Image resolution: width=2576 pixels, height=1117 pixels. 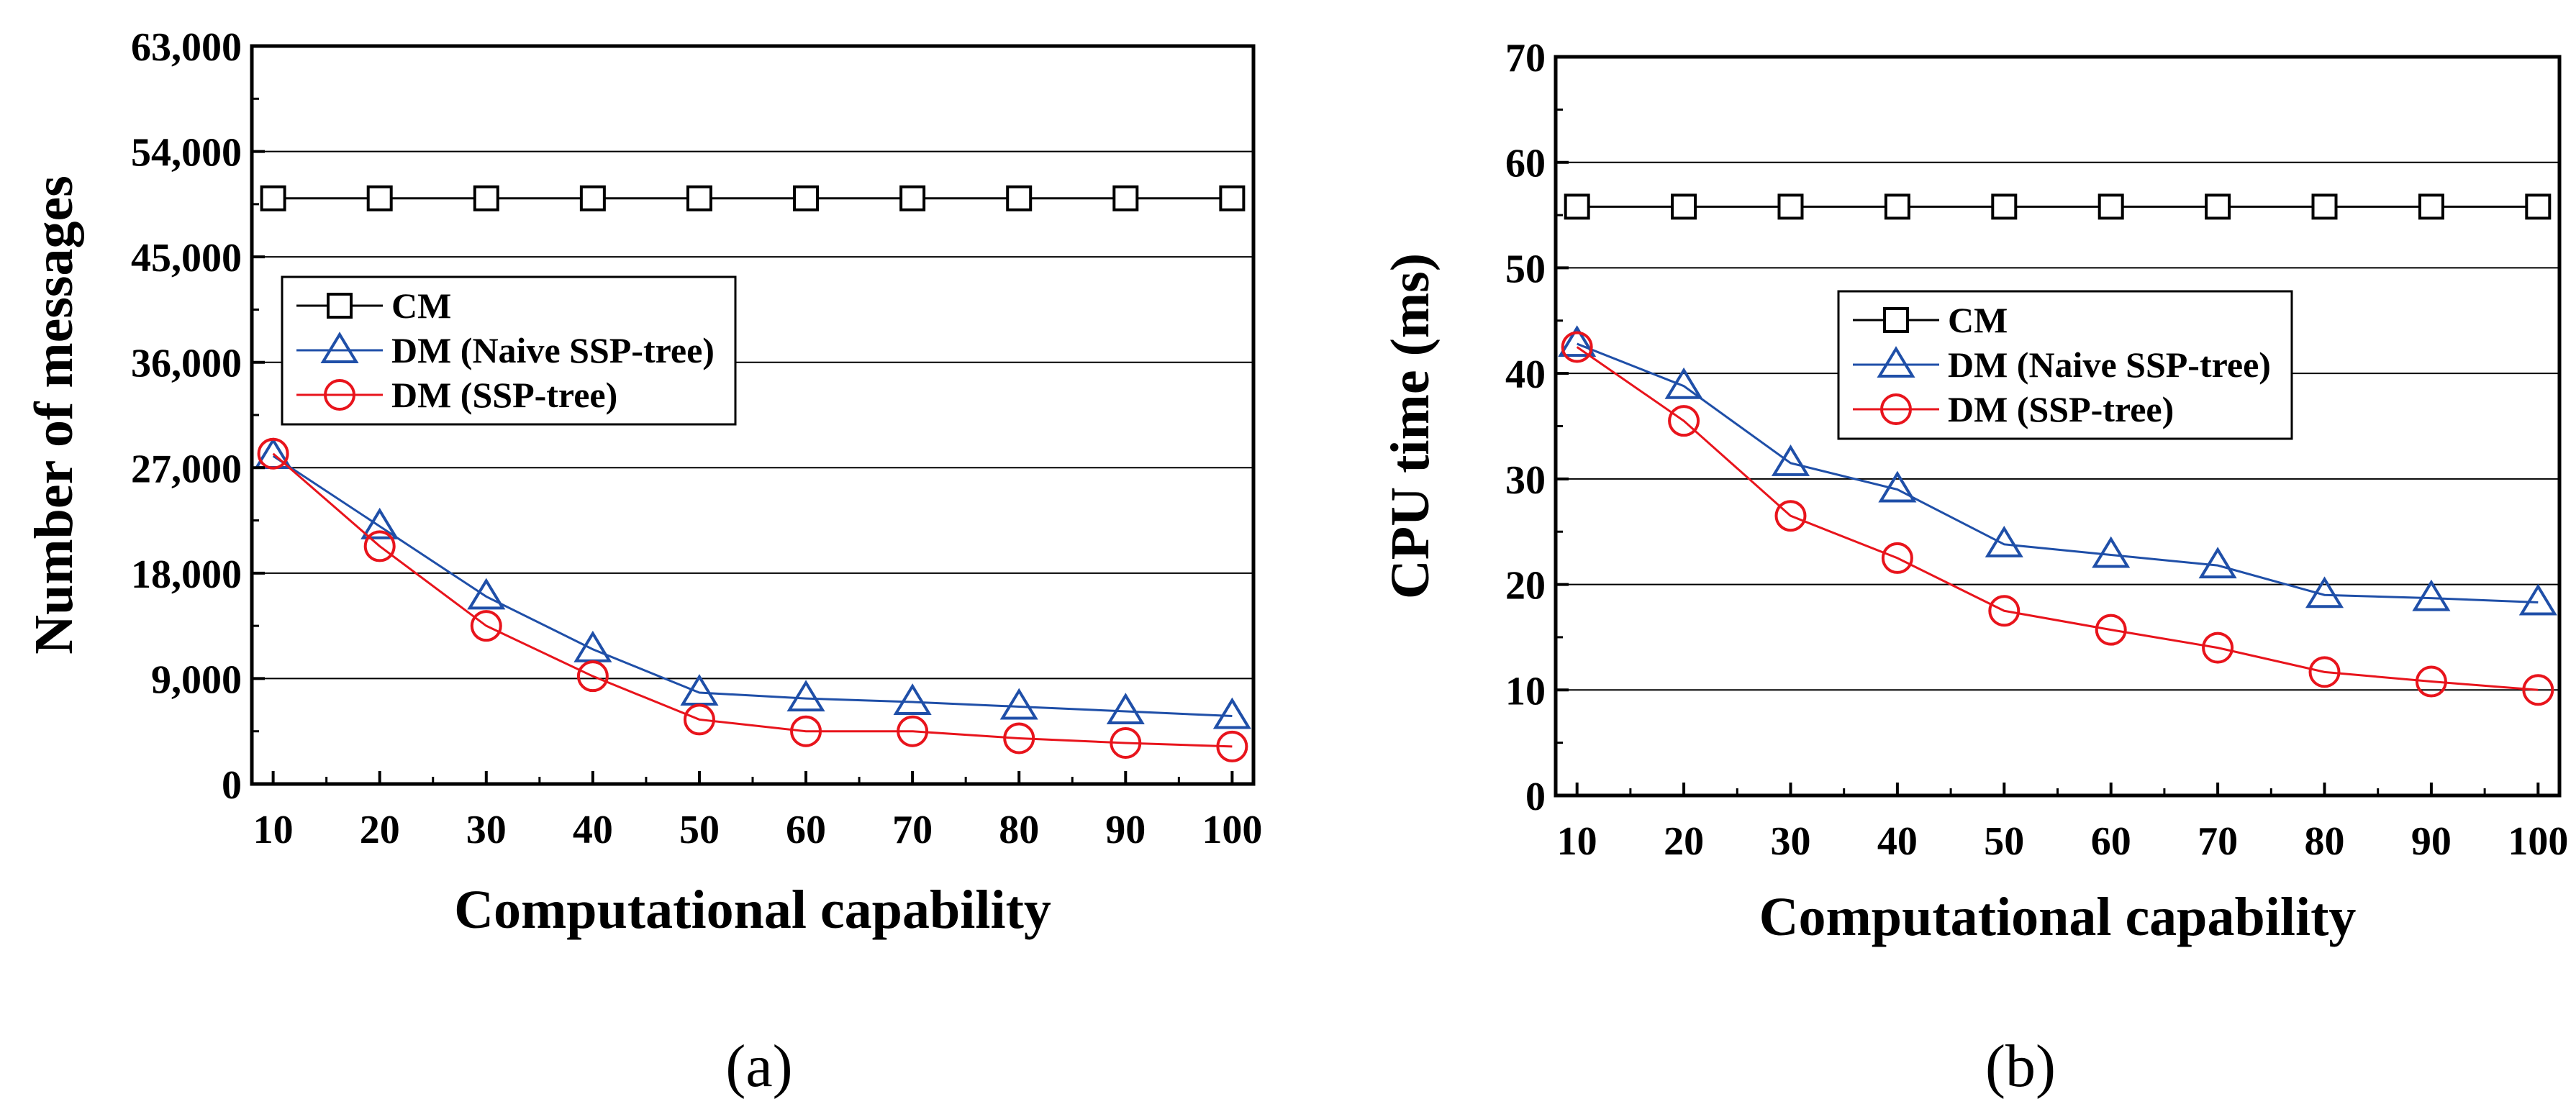 What do you see at coordinates (1898, 841) in the screenshot?
I see `chart-b-x-tick-label: 40` at bounding box center [1898, 841].